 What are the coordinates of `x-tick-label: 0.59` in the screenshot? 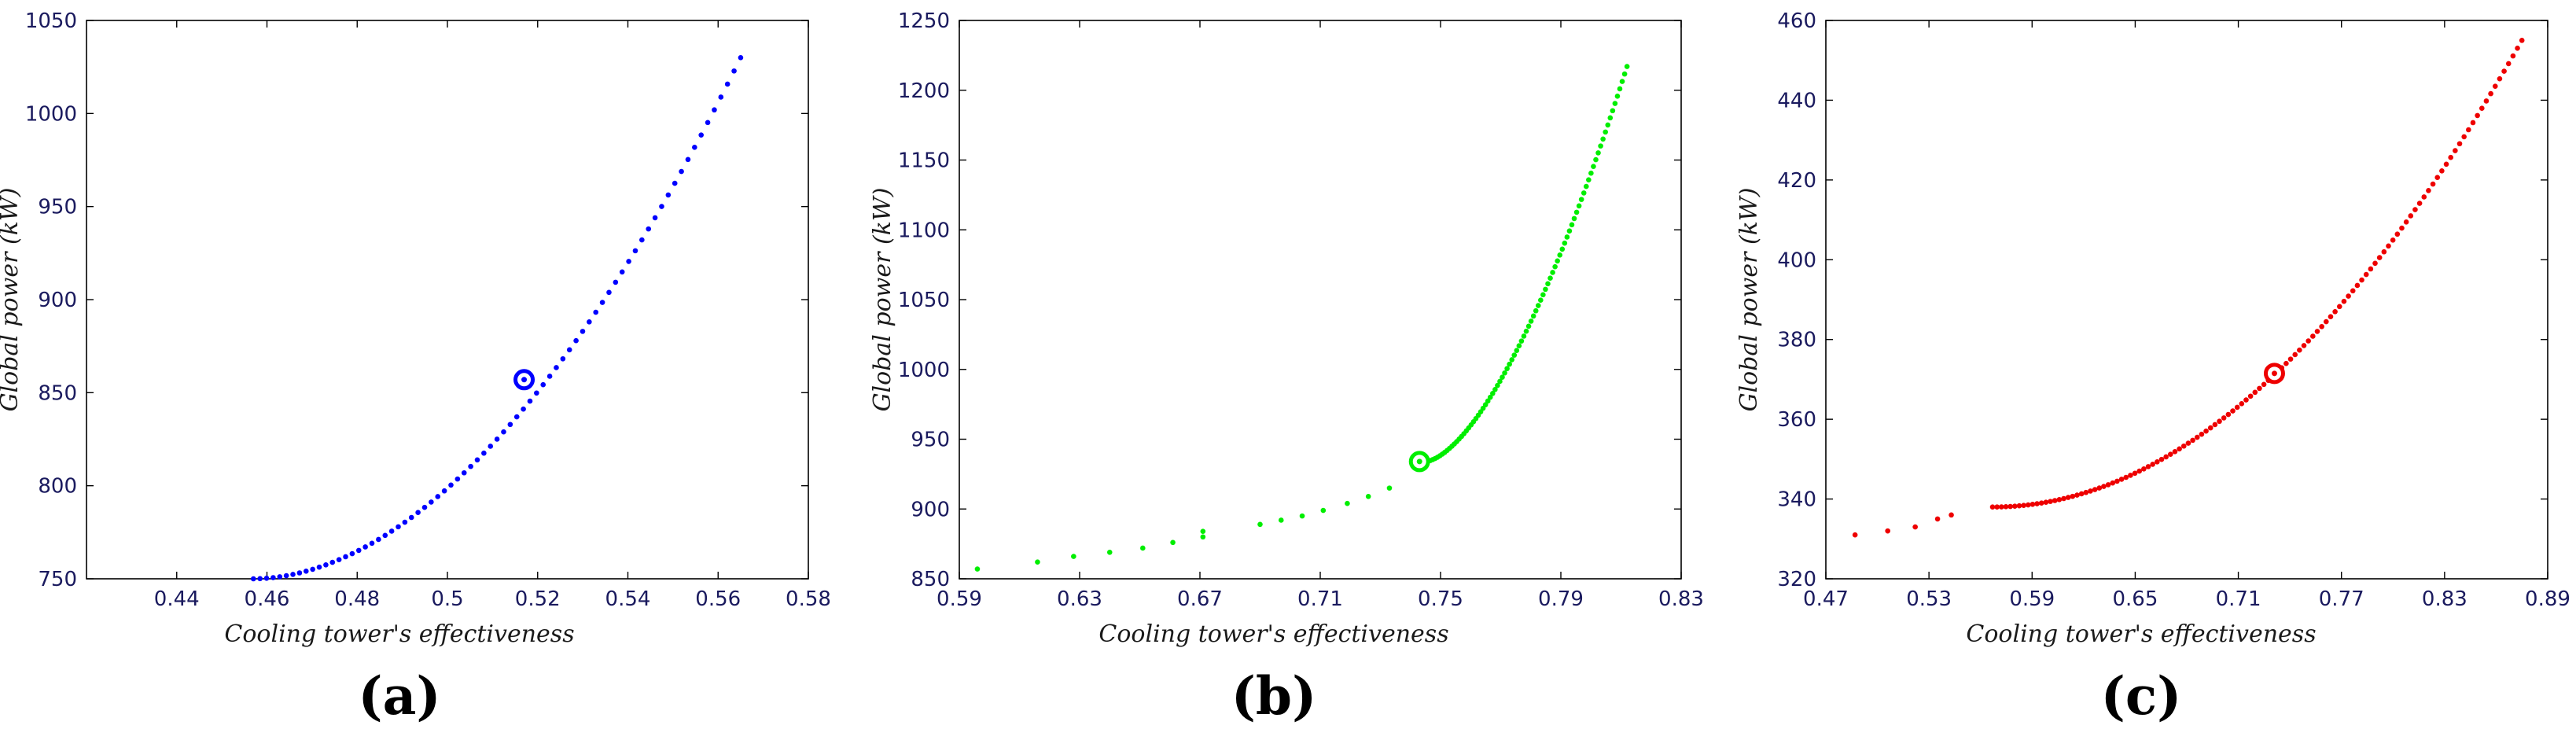 It's located at (959, 599).